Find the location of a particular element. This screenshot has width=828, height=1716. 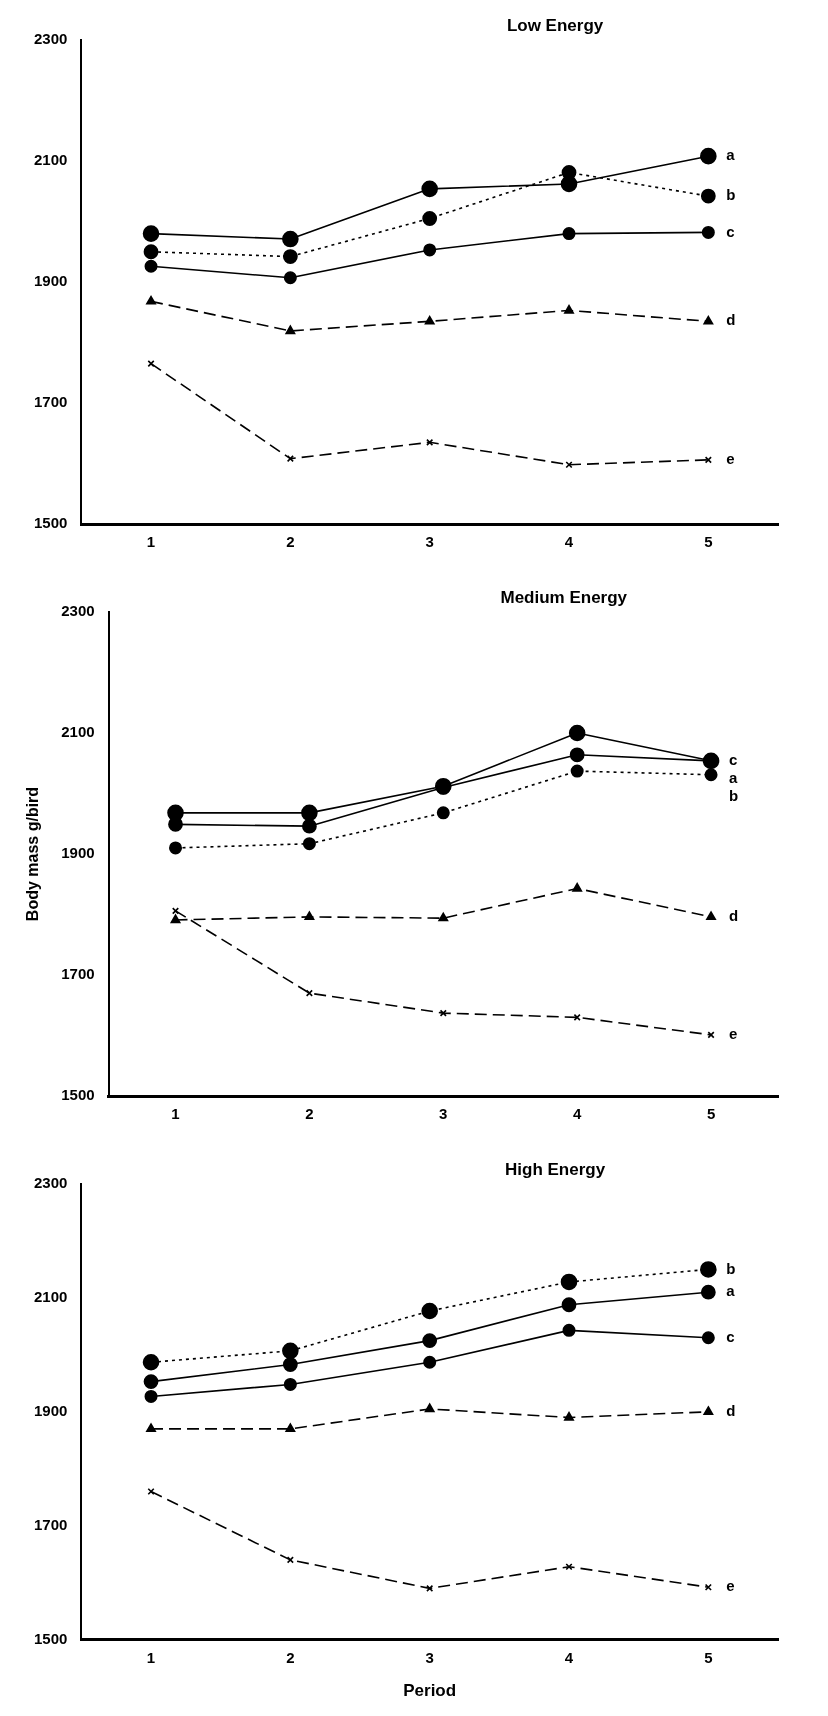

y-axis-title: Body mass g/bird is located at coordinates (33, 854).